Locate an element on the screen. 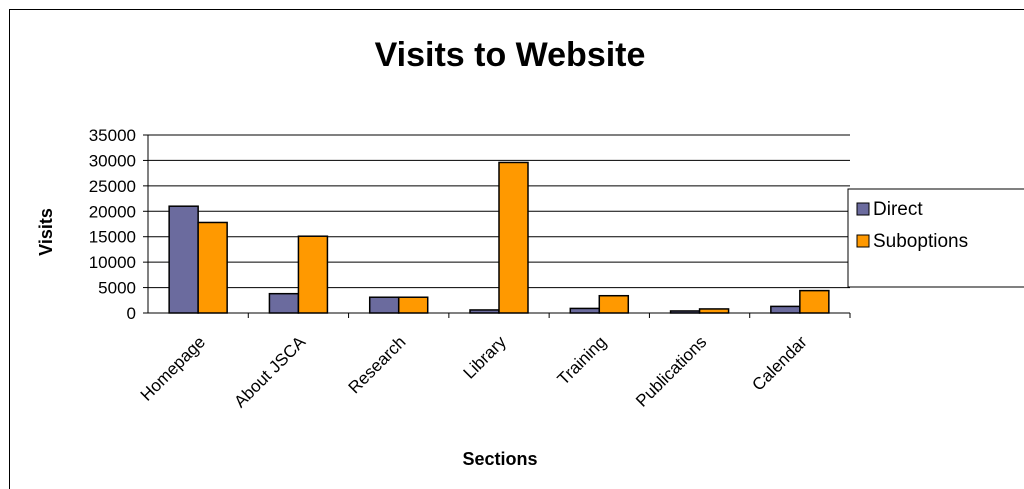 Image resolution: width=1024 pixels, height=489 pixels. x-tick-label: About JSCA is located at coordinates (269, 371).